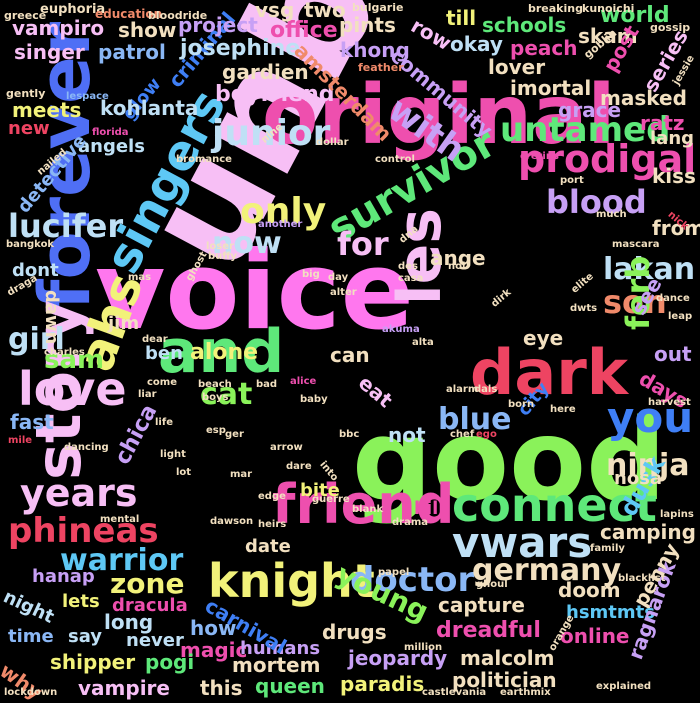 The image size is (700, 713). Describe the element at coordinates (492, 584) in the screenshot. I see `word-ghoul: ghoul` at that location.